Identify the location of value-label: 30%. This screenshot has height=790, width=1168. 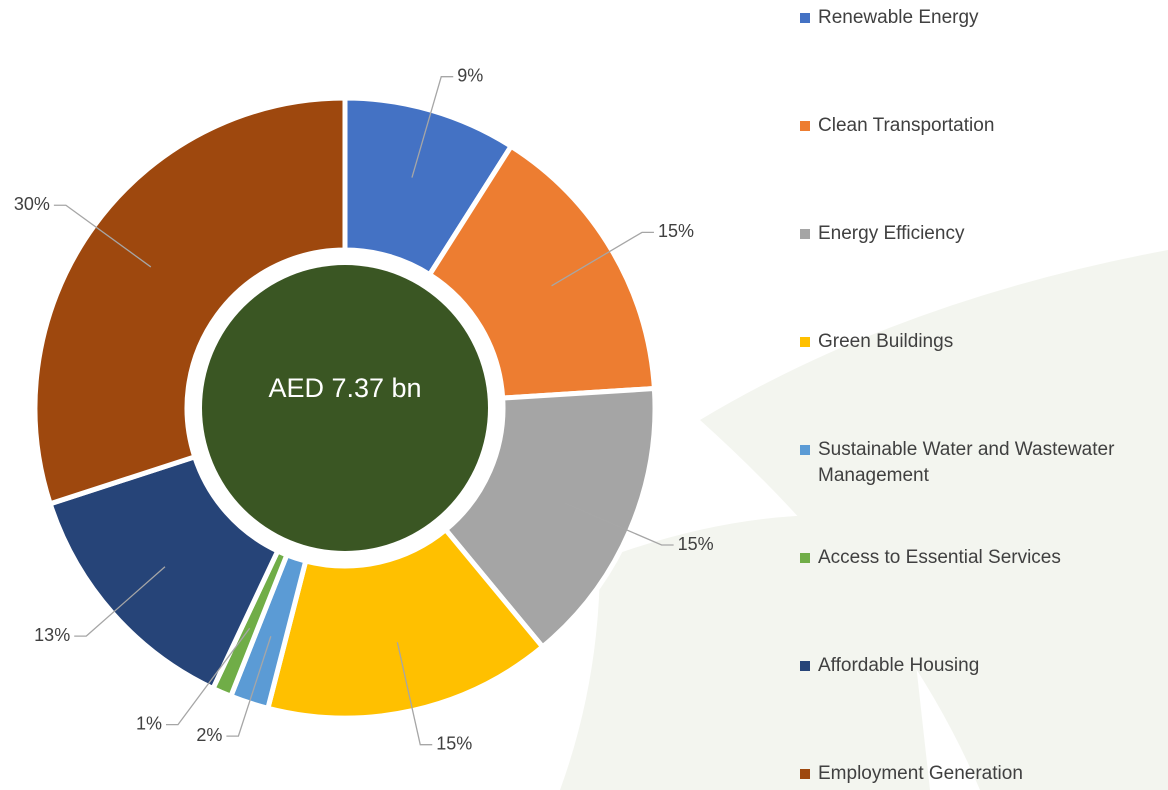
(32, 204).